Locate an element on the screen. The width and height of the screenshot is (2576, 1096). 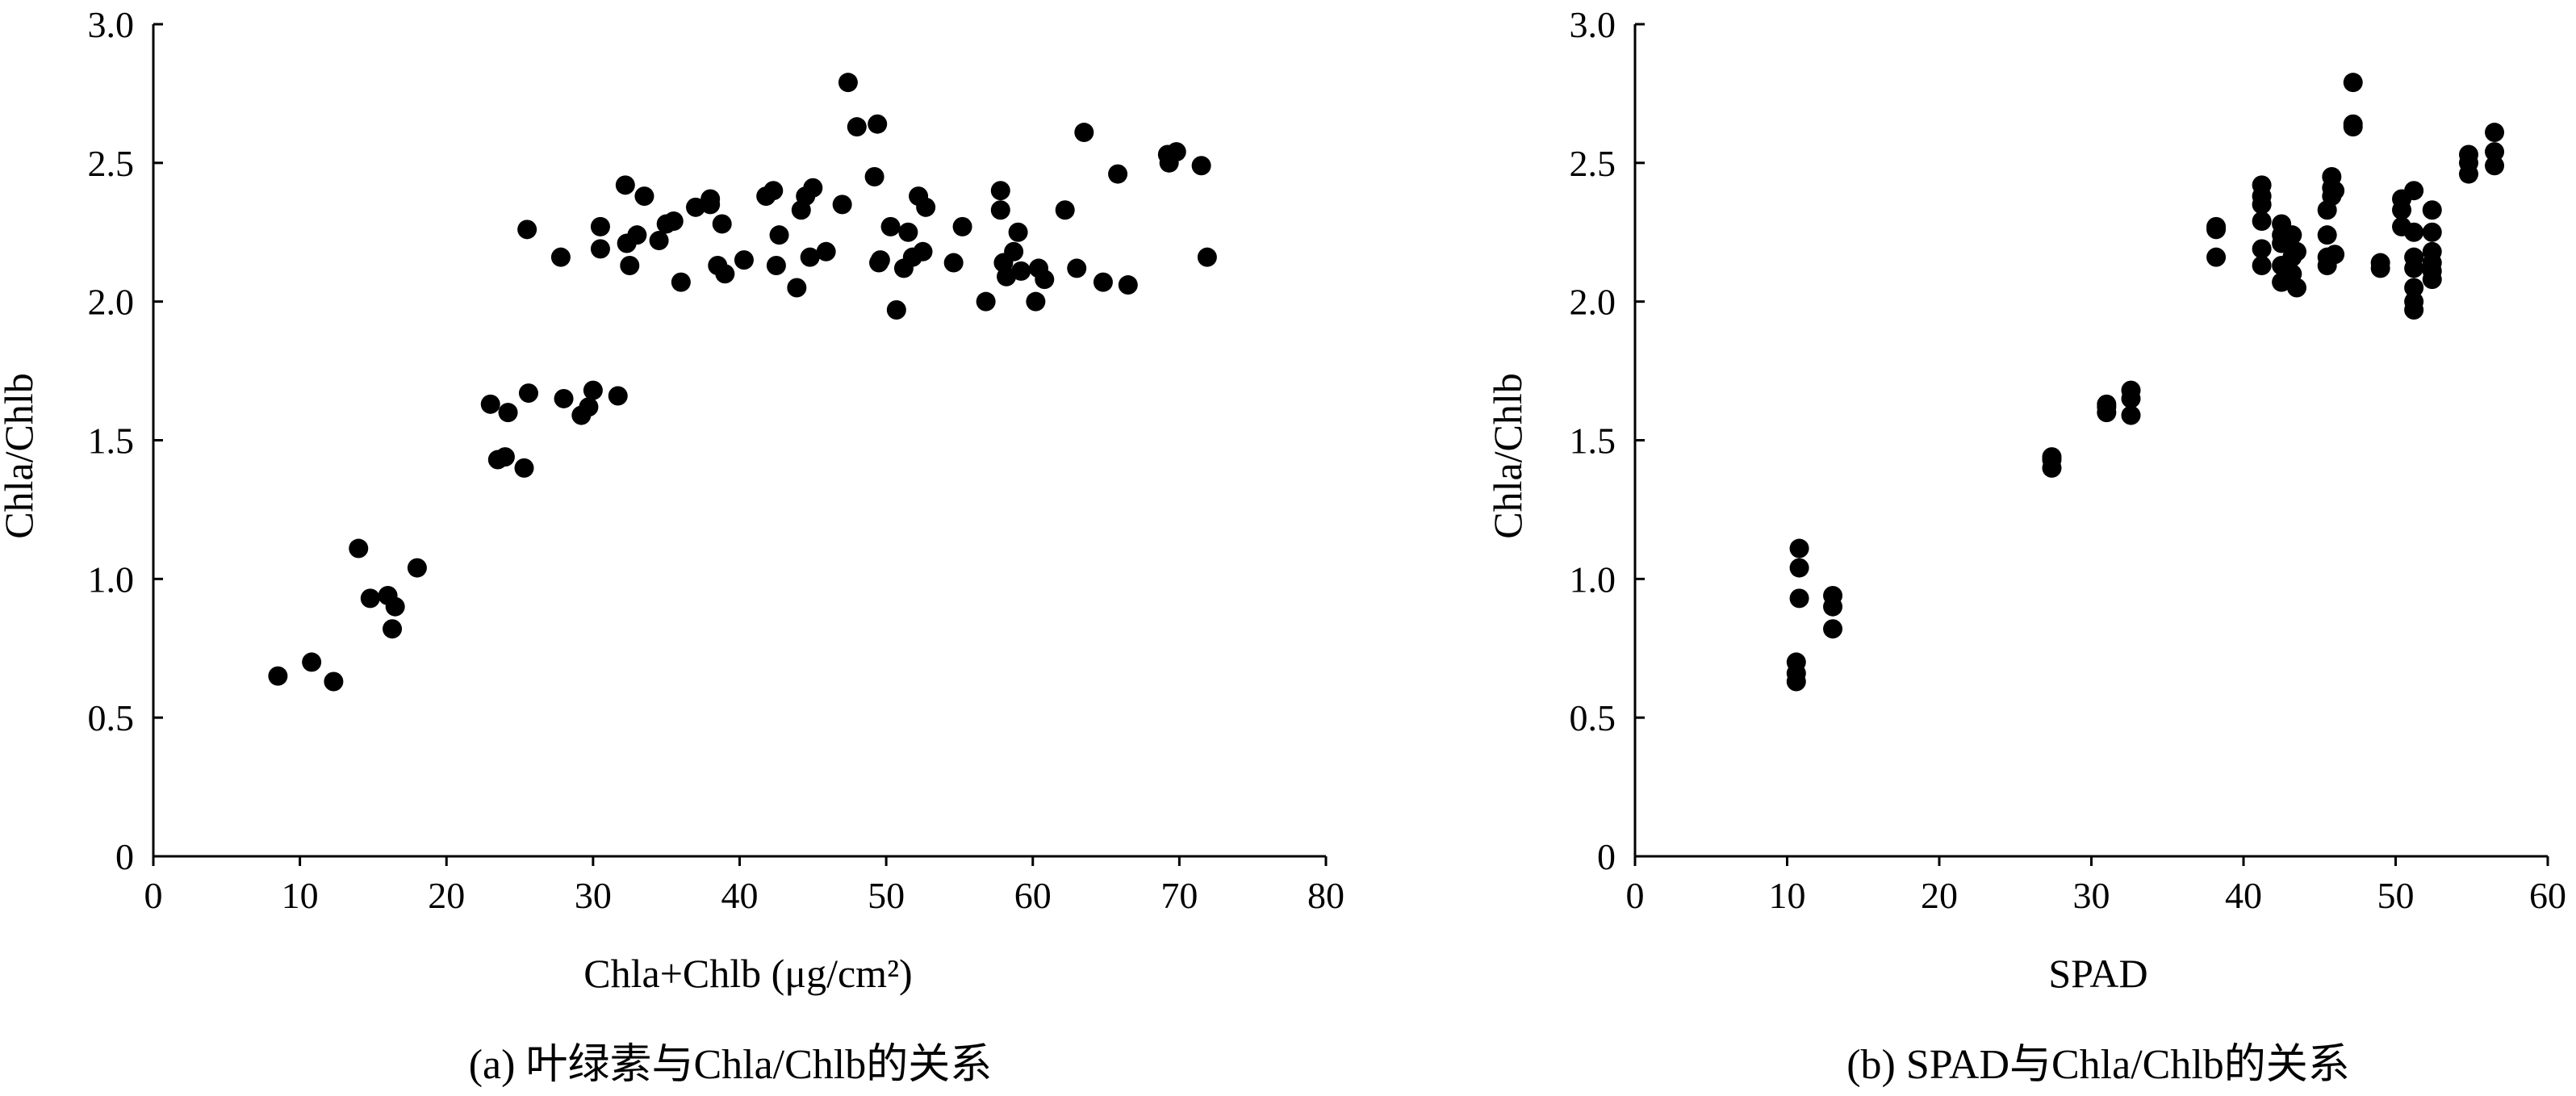
panel-a-y-tick-label: 0.5 is located at coordinates (111, 717).